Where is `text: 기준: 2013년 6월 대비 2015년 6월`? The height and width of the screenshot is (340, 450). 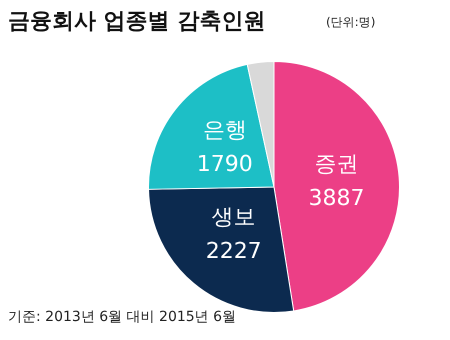
text: 기준: 2013년 6월 대비 2015년 6월 is located at coordinates (122, 317).